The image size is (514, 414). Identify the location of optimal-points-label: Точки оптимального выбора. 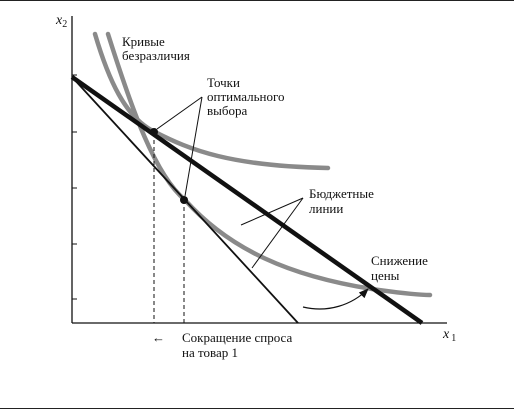
(247, 96).